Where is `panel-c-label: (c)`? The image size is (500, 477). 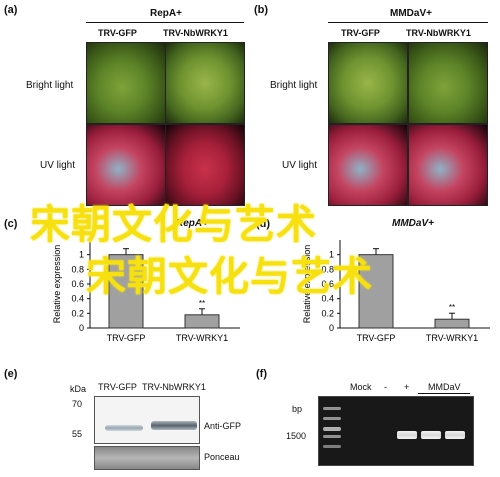
panel-c-label: (c) is located at coordinates (11, 224).